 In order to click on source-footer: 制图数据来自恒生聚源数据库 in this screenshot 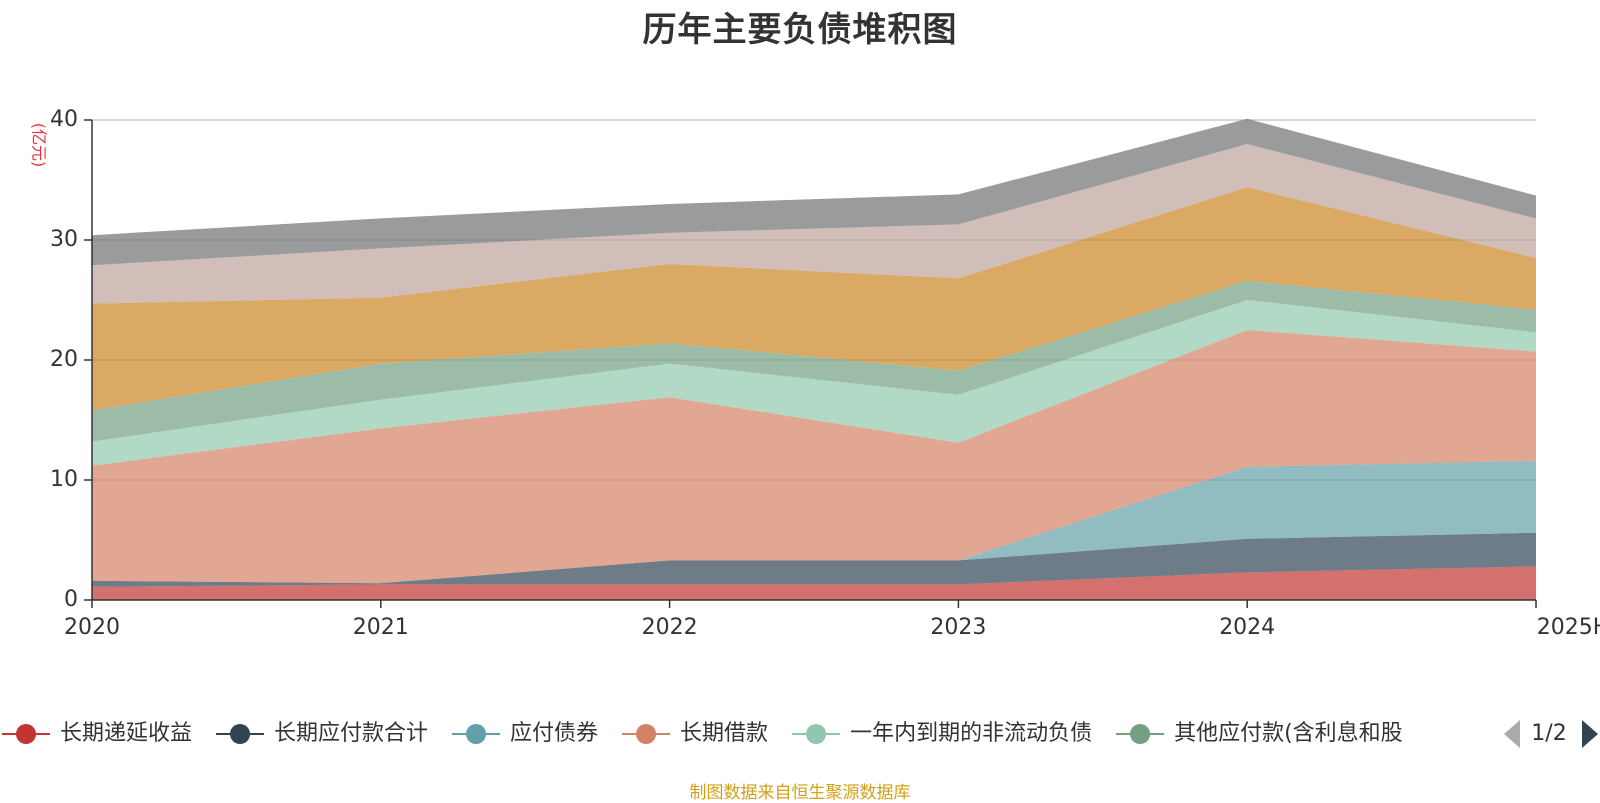, I will do `click(800, 793)`.